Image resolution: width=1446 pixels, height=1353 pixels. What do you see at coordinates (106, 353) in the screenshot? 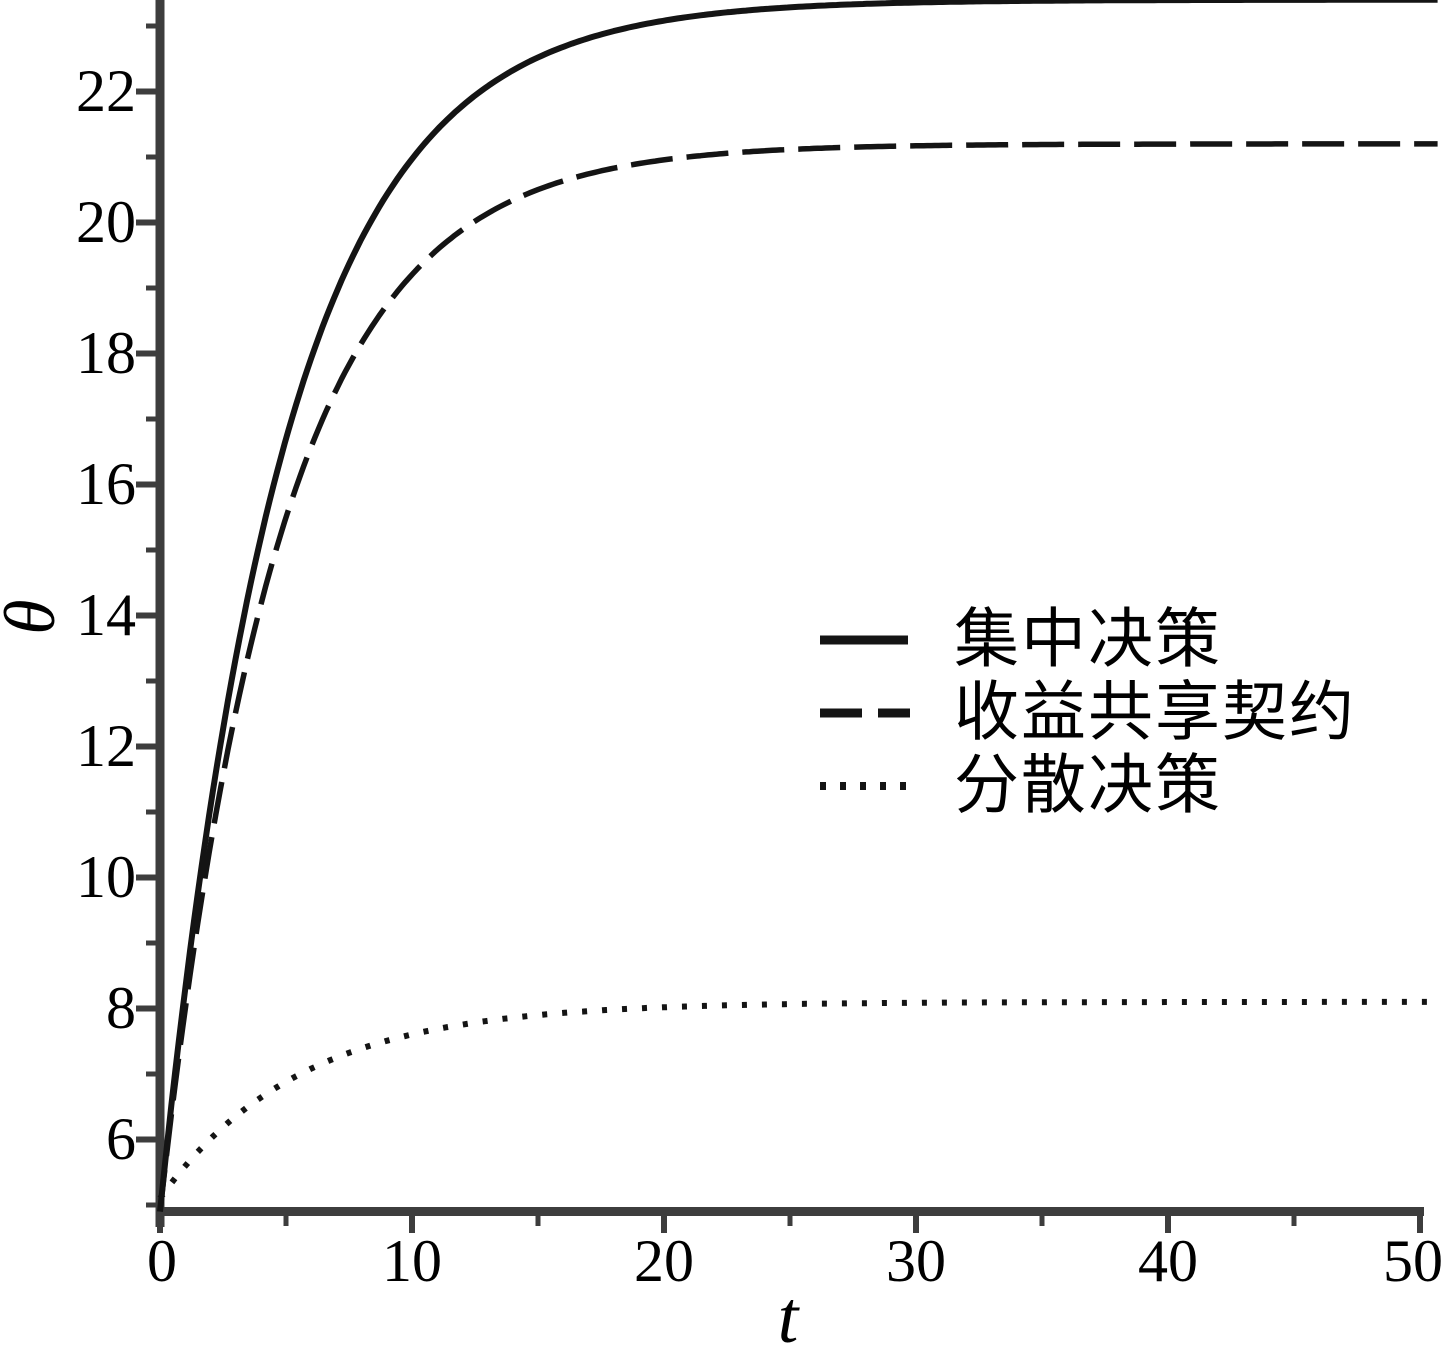
I see `y-tick-label: 18` at bounding box center [106, 353].